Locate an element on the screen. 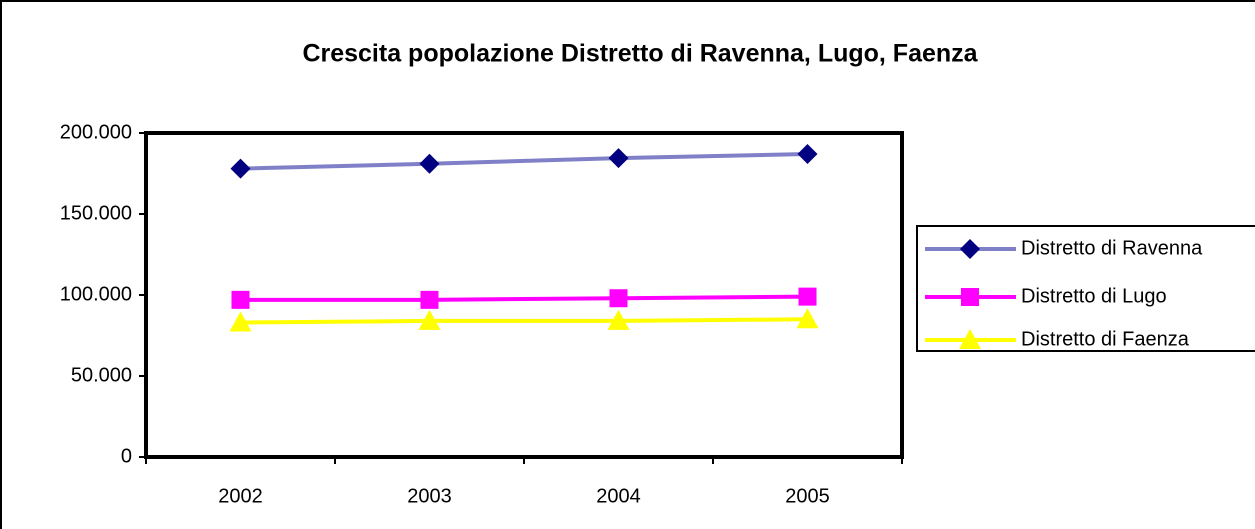 The height and width of the screenshot is (529, 1255). y-tick-label: 0 is located at coordinates (126, 456).